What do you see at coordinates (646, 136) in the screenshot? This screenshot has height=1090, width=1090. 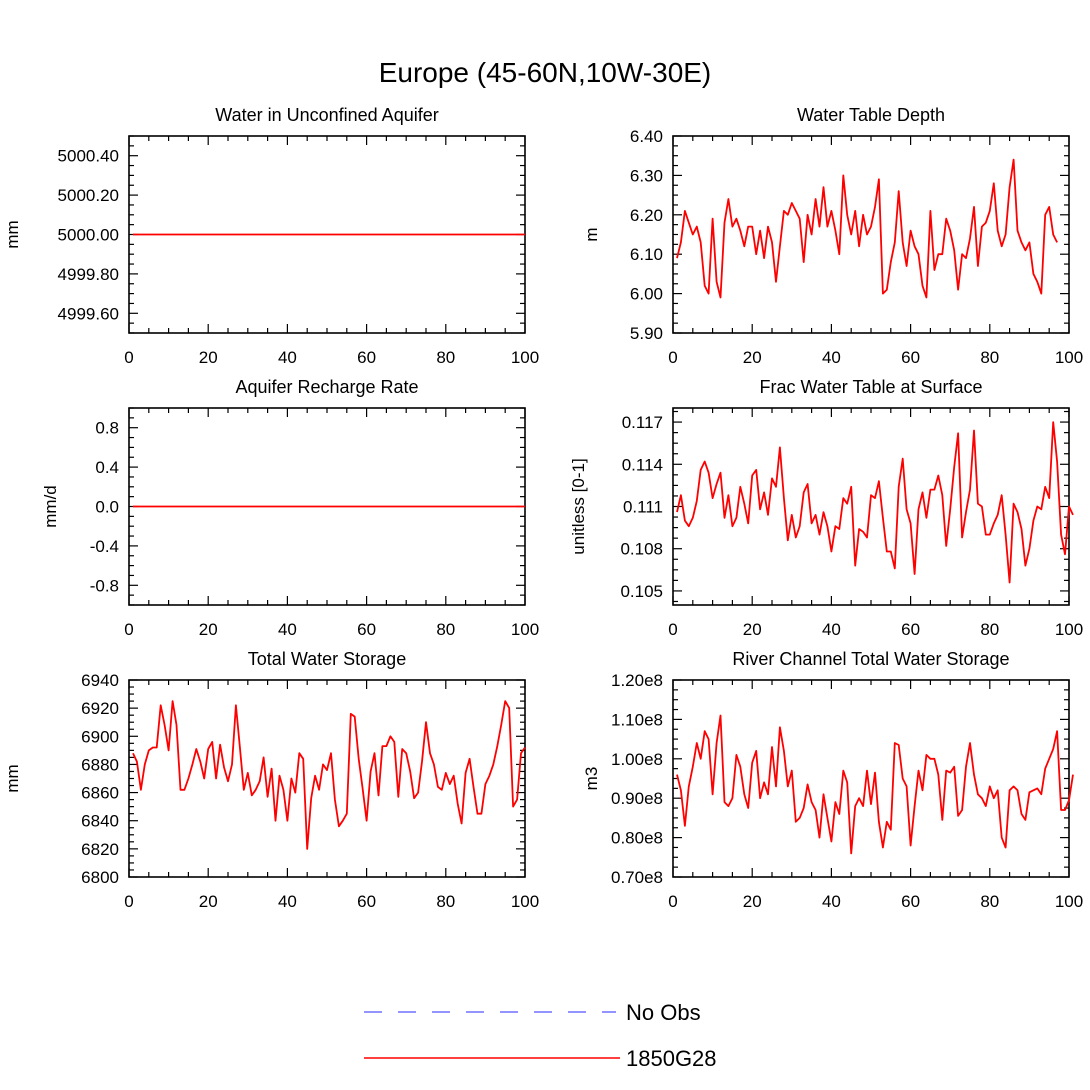 I see `y-tick-label: 6.40` at bounding box center [646, 136].